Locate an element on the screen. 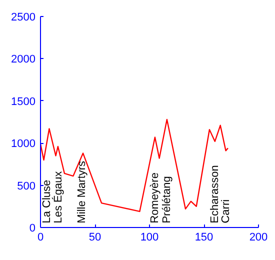 This screenshot has height=260, width=275. x-tick-label: 150 is located at coordinates (204, 238).